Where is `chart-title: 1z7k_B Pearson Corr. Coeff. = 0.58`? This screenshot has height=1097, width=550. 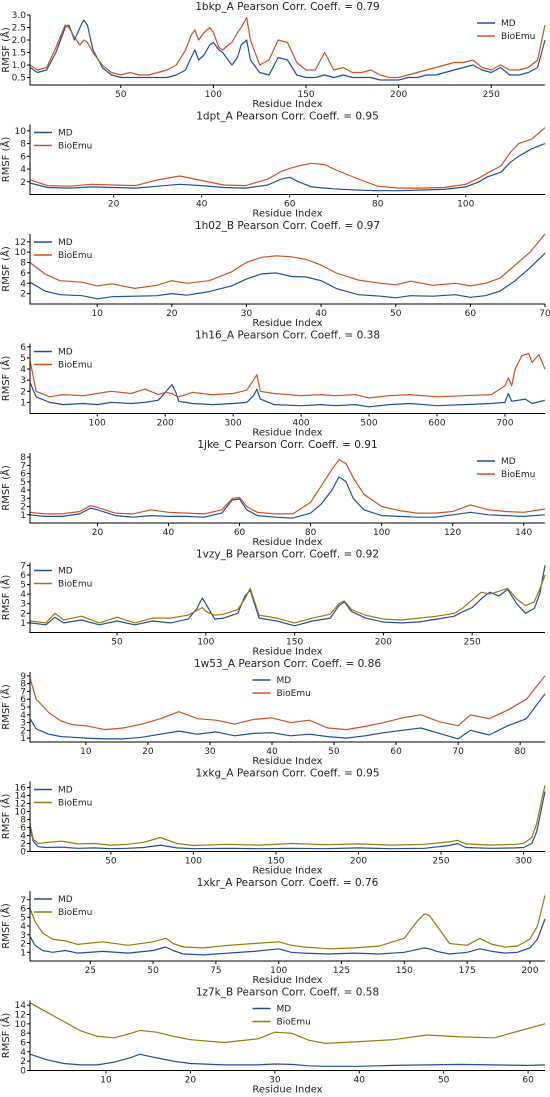
chart-title: 1z7k_B Pearson Corr. Coeff. = 0.58 is located at coordinates (287, 993).